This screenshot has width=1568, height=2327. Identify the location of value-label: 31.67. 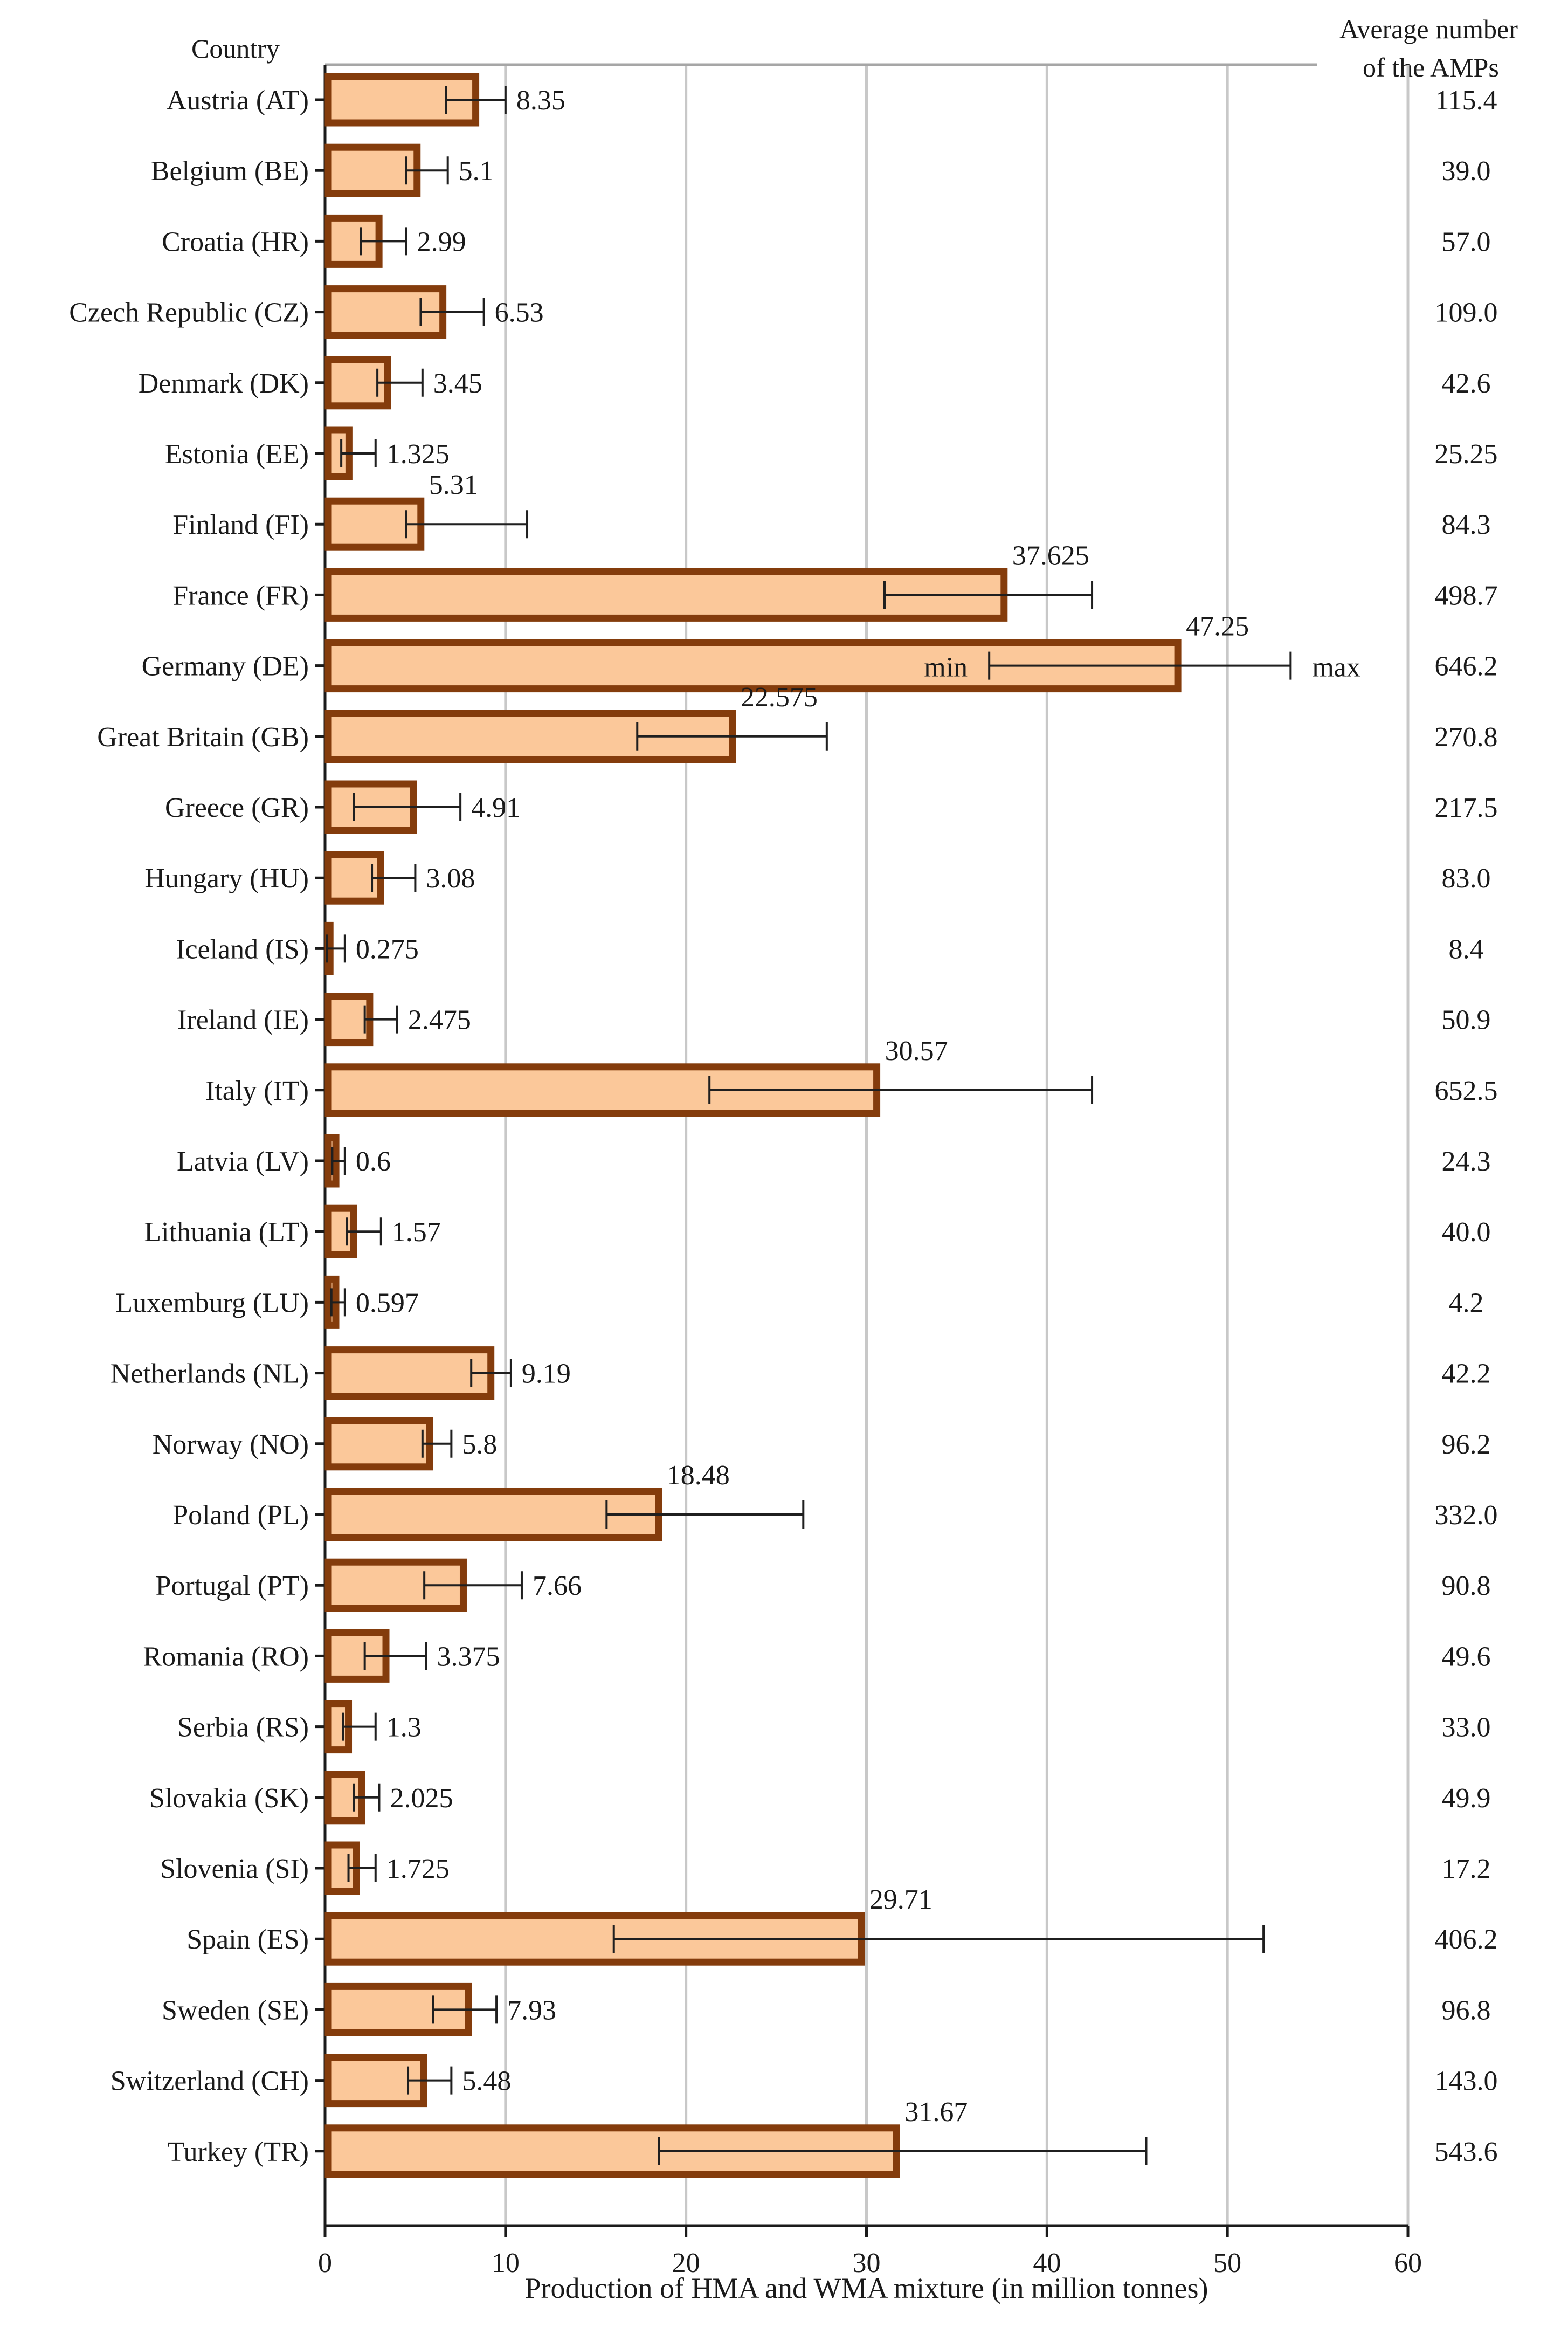
(936, 2112).